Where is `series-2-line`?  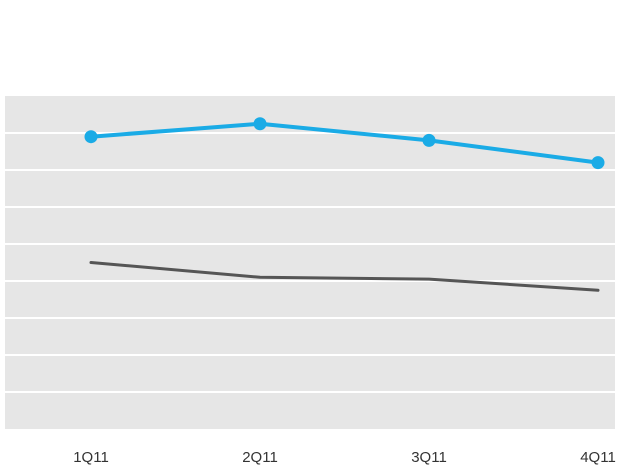
series-2-line is located at coordinates (344, 276).